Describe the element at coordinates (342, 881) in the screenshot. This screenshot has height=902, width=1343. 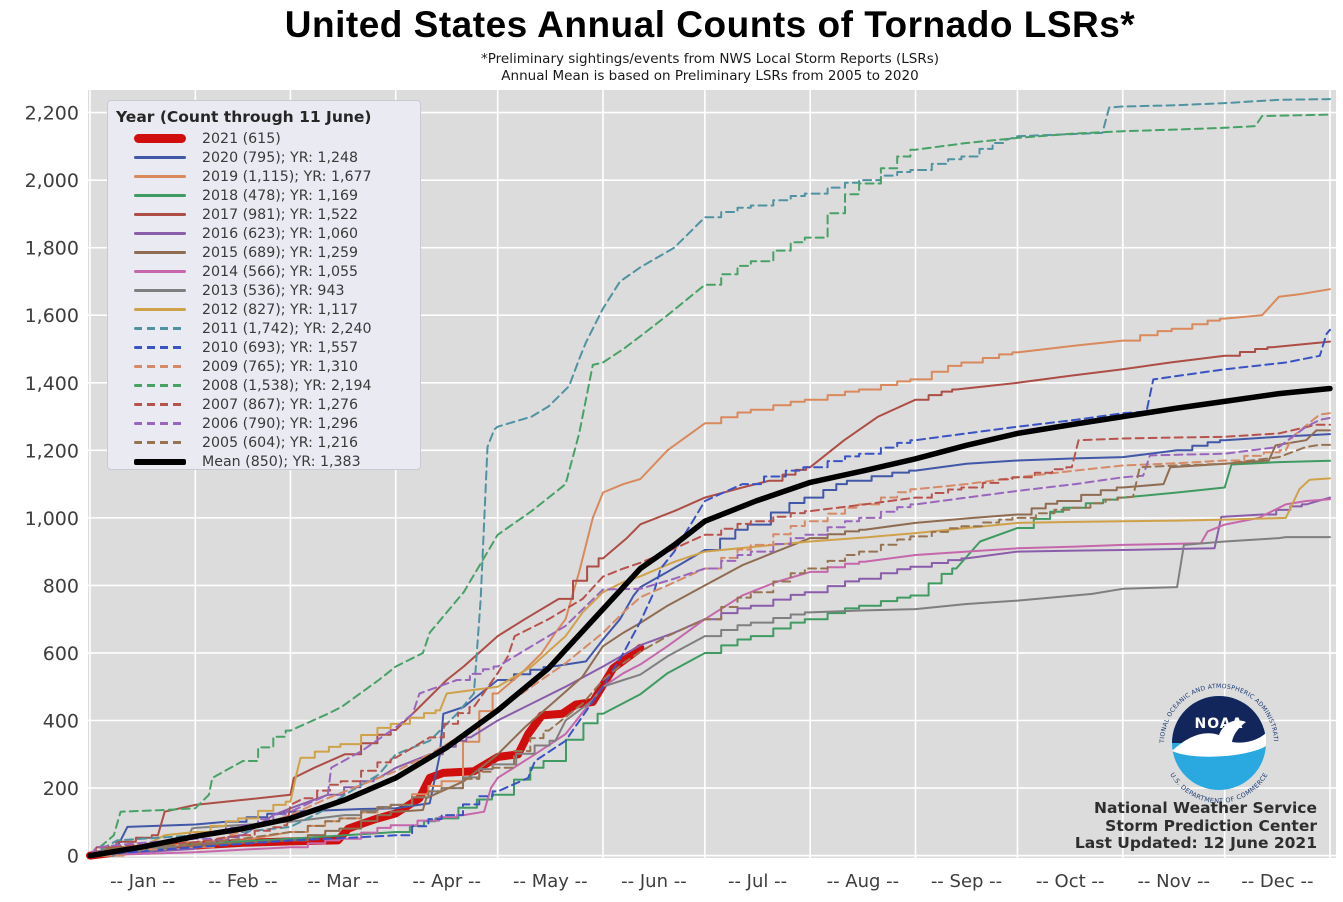
I see `x-tick-label: -- Mar --` at that location.